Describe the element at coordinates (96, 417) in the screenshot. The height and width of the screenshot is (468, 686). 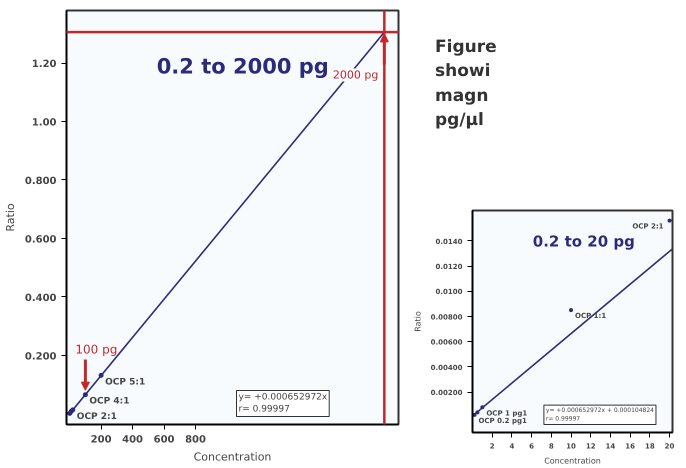
I see `annotation: OCP 2:1` at that location.